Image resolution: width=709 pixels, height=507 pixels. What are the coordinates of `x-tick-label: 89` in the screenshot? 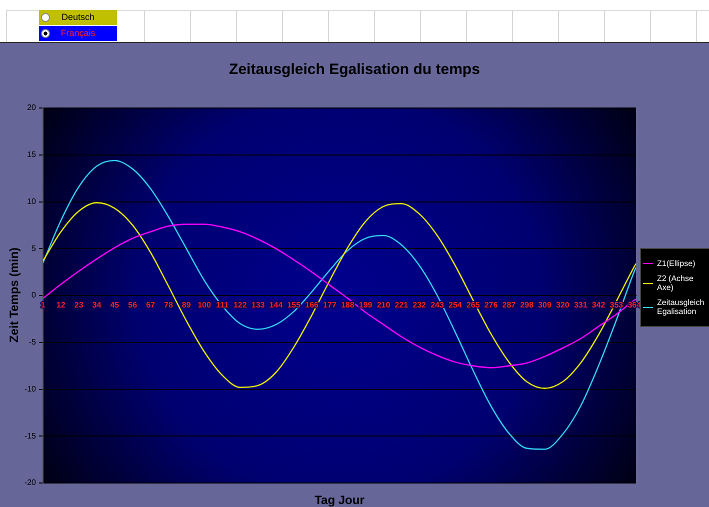 It's located at (187, 305).